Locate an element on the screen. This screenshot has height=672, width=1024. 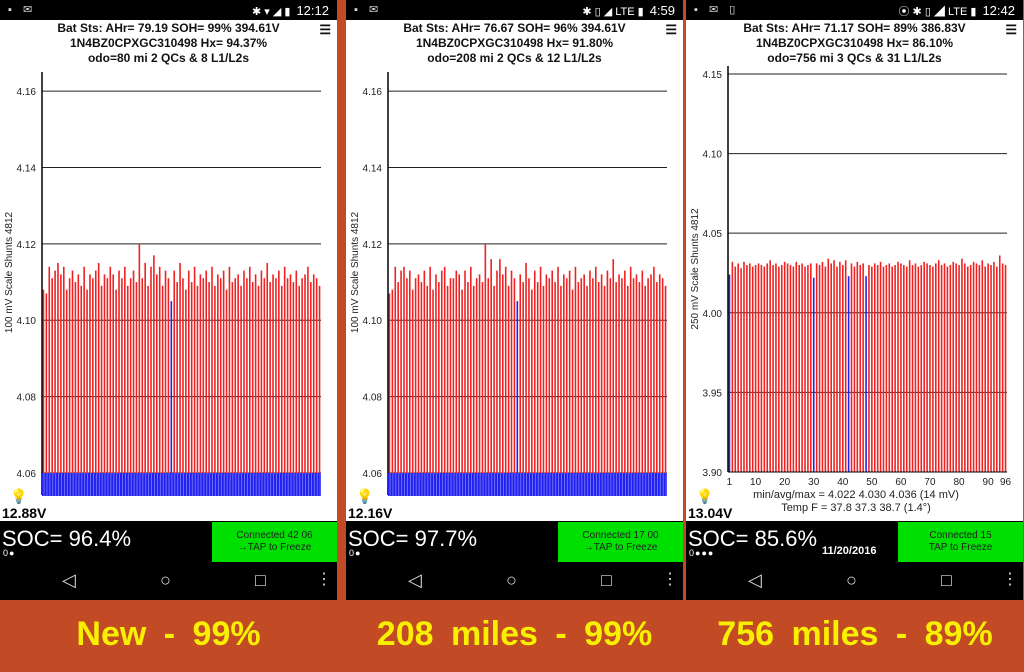
y-tick-label: 4.16 is located at coordinates (373, 92).